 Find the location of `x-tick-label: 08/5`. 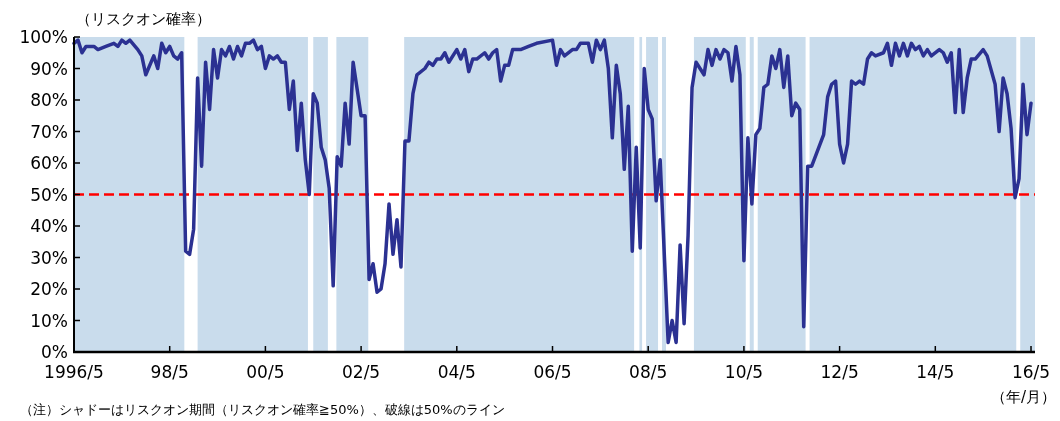

x-tick-label: 08/5 is located at coordinates (648, 372).